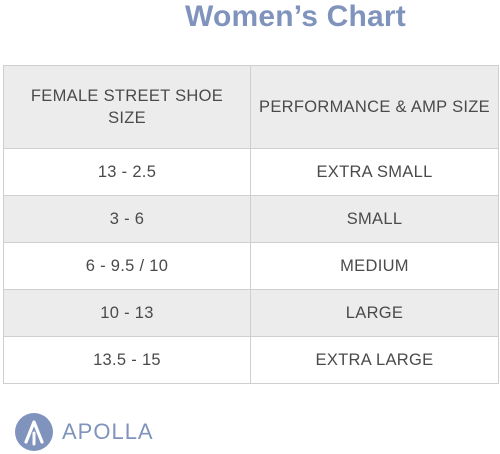 The width and height of the screenshot is (500, 454). What do you see at coordinates (374, 107) in the screenshot?
I see `header-performance-amp-size: PERFORMANCE & AMP SIZE` at bounding box center [374, 107].